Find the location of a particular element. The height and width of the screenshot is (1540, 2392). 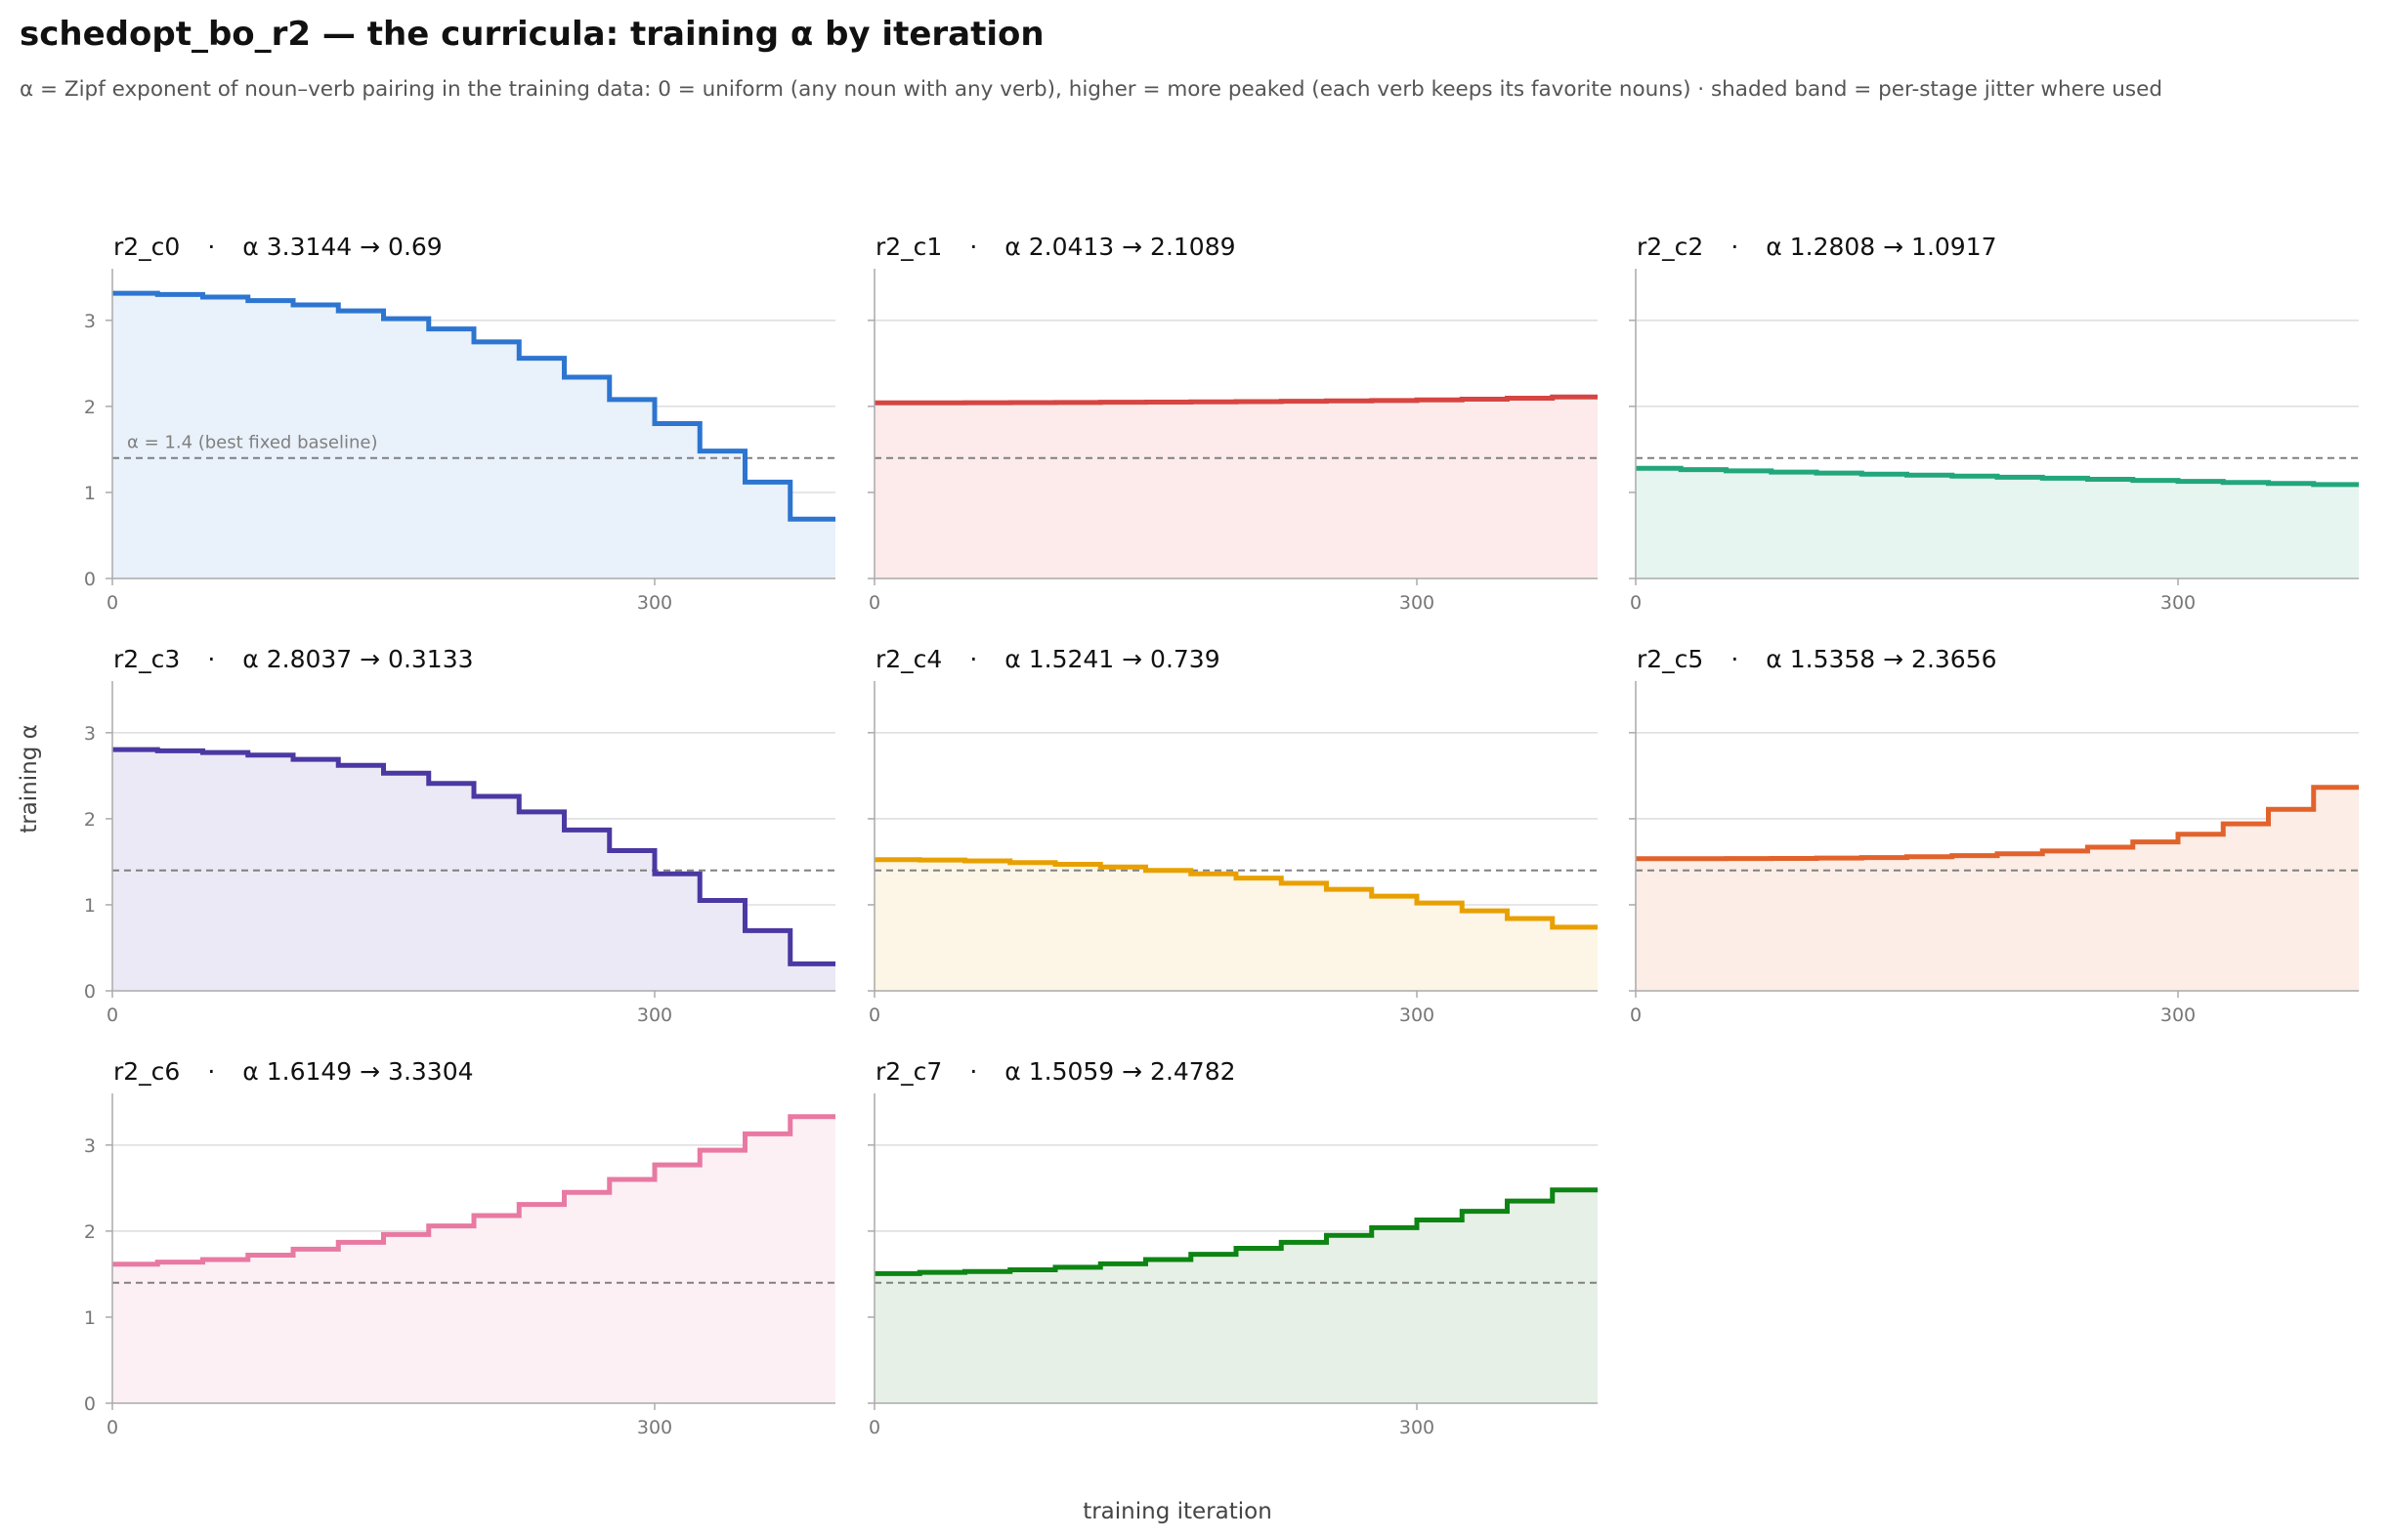

subplot-r2_c2: 0 300 r2_c2 · α 1.2808 → 1.0917 is located at coordinates (1994, 423).